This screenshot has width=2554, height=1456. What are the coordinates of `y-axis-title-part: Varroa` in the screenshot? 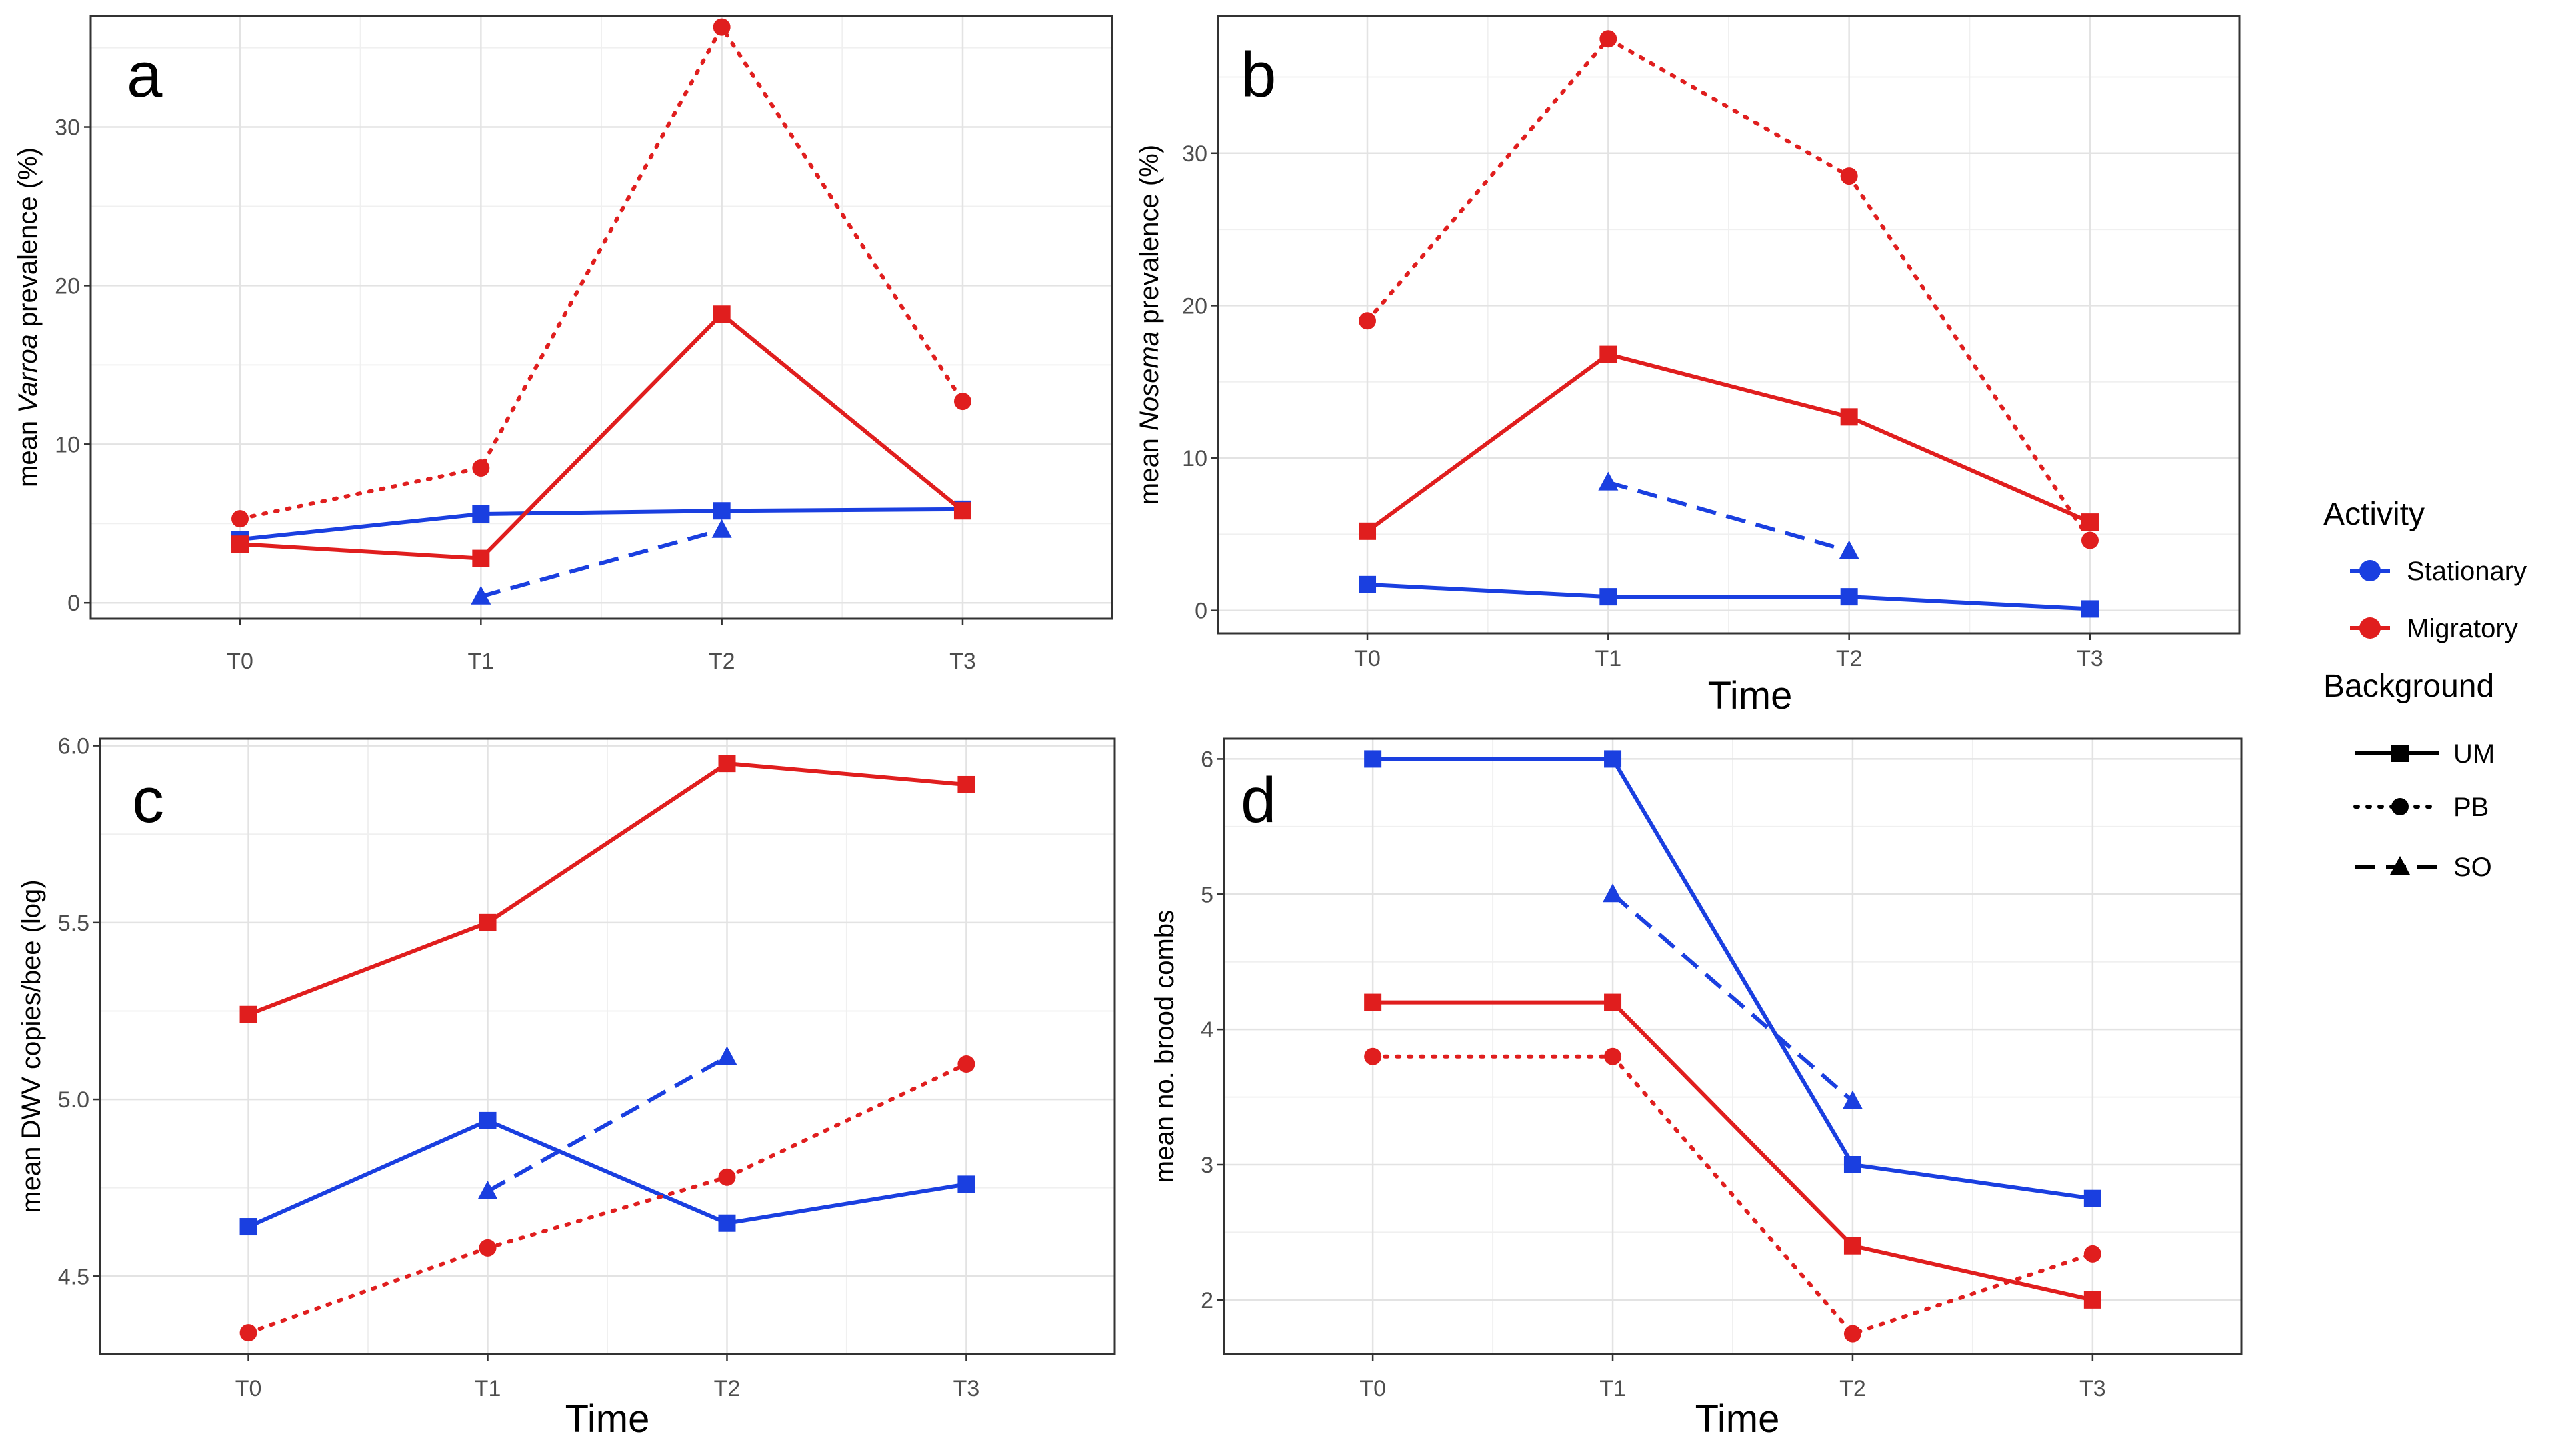 It's located at (28, 373).